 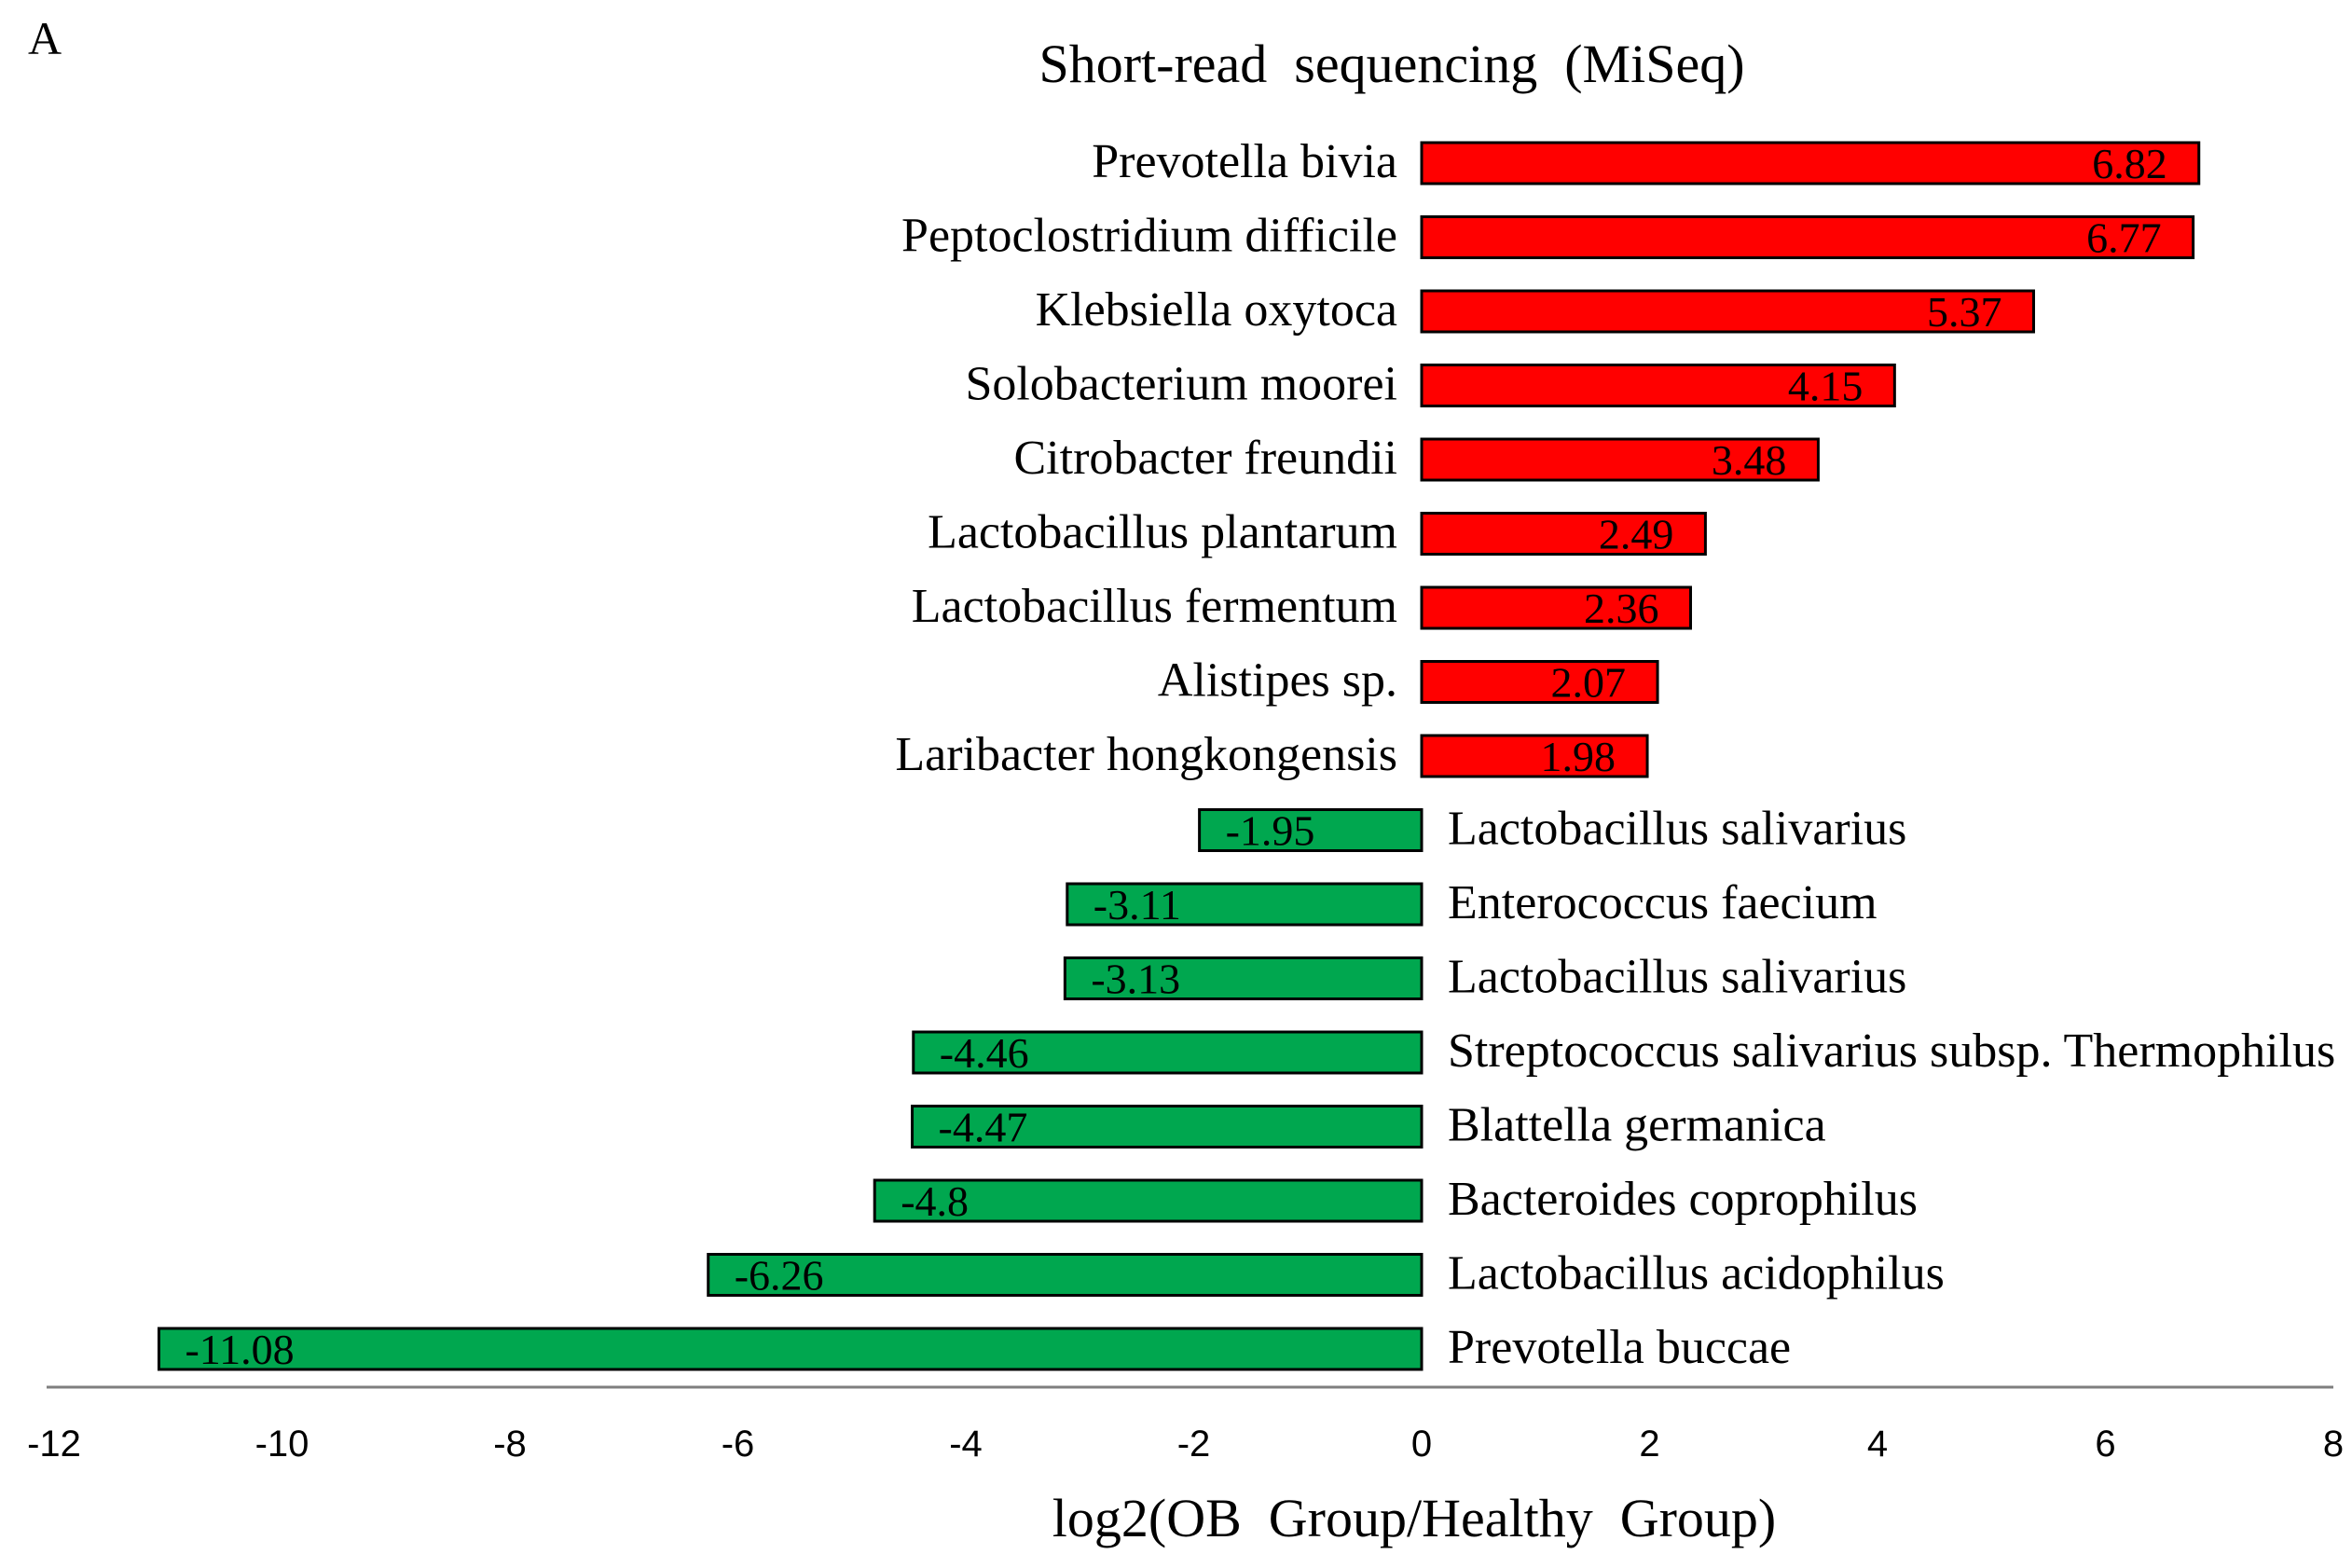 I want to click on x-tick-label: 2, so click(x=1649, y=1444).